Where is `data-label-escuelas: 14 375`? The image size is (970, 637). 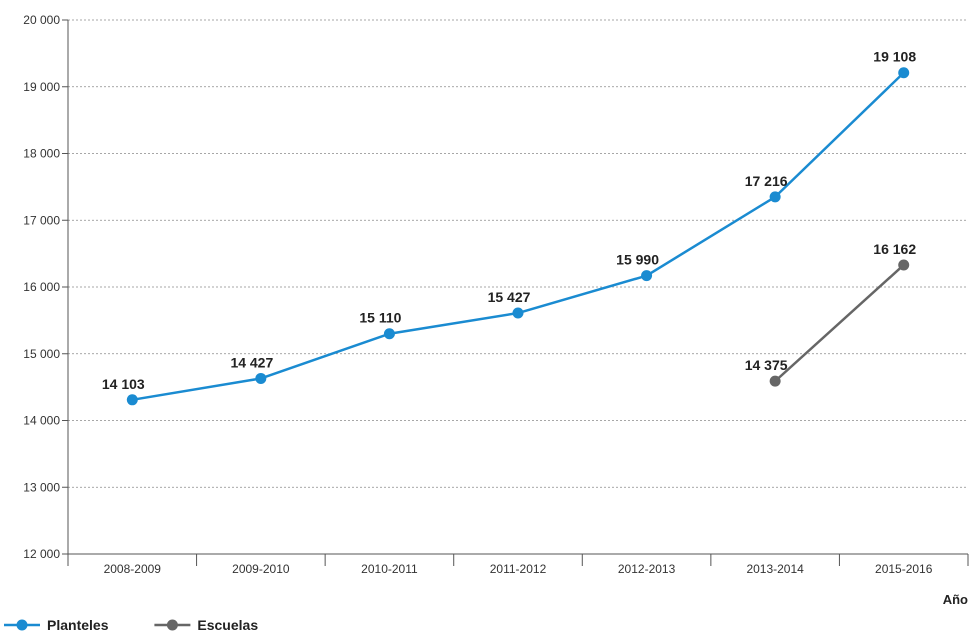 data-label-escuelas: 14 375 is located at coordinates (766, 365).